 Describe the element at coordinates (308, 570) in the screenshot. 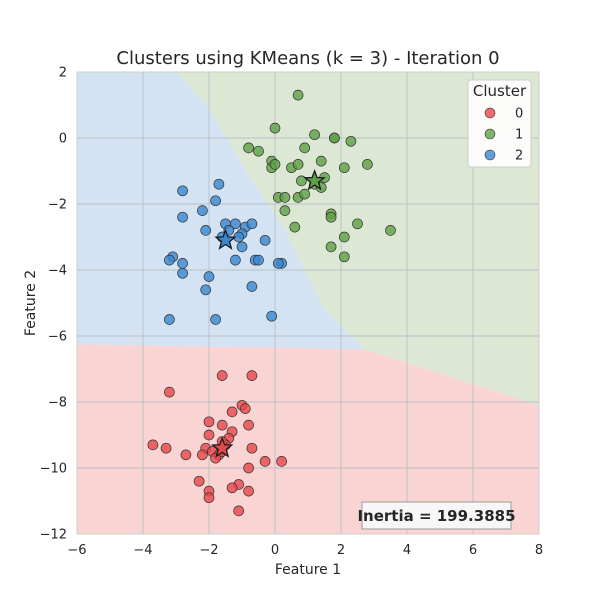

I see `x-axis-label: Feature 1` at that location.